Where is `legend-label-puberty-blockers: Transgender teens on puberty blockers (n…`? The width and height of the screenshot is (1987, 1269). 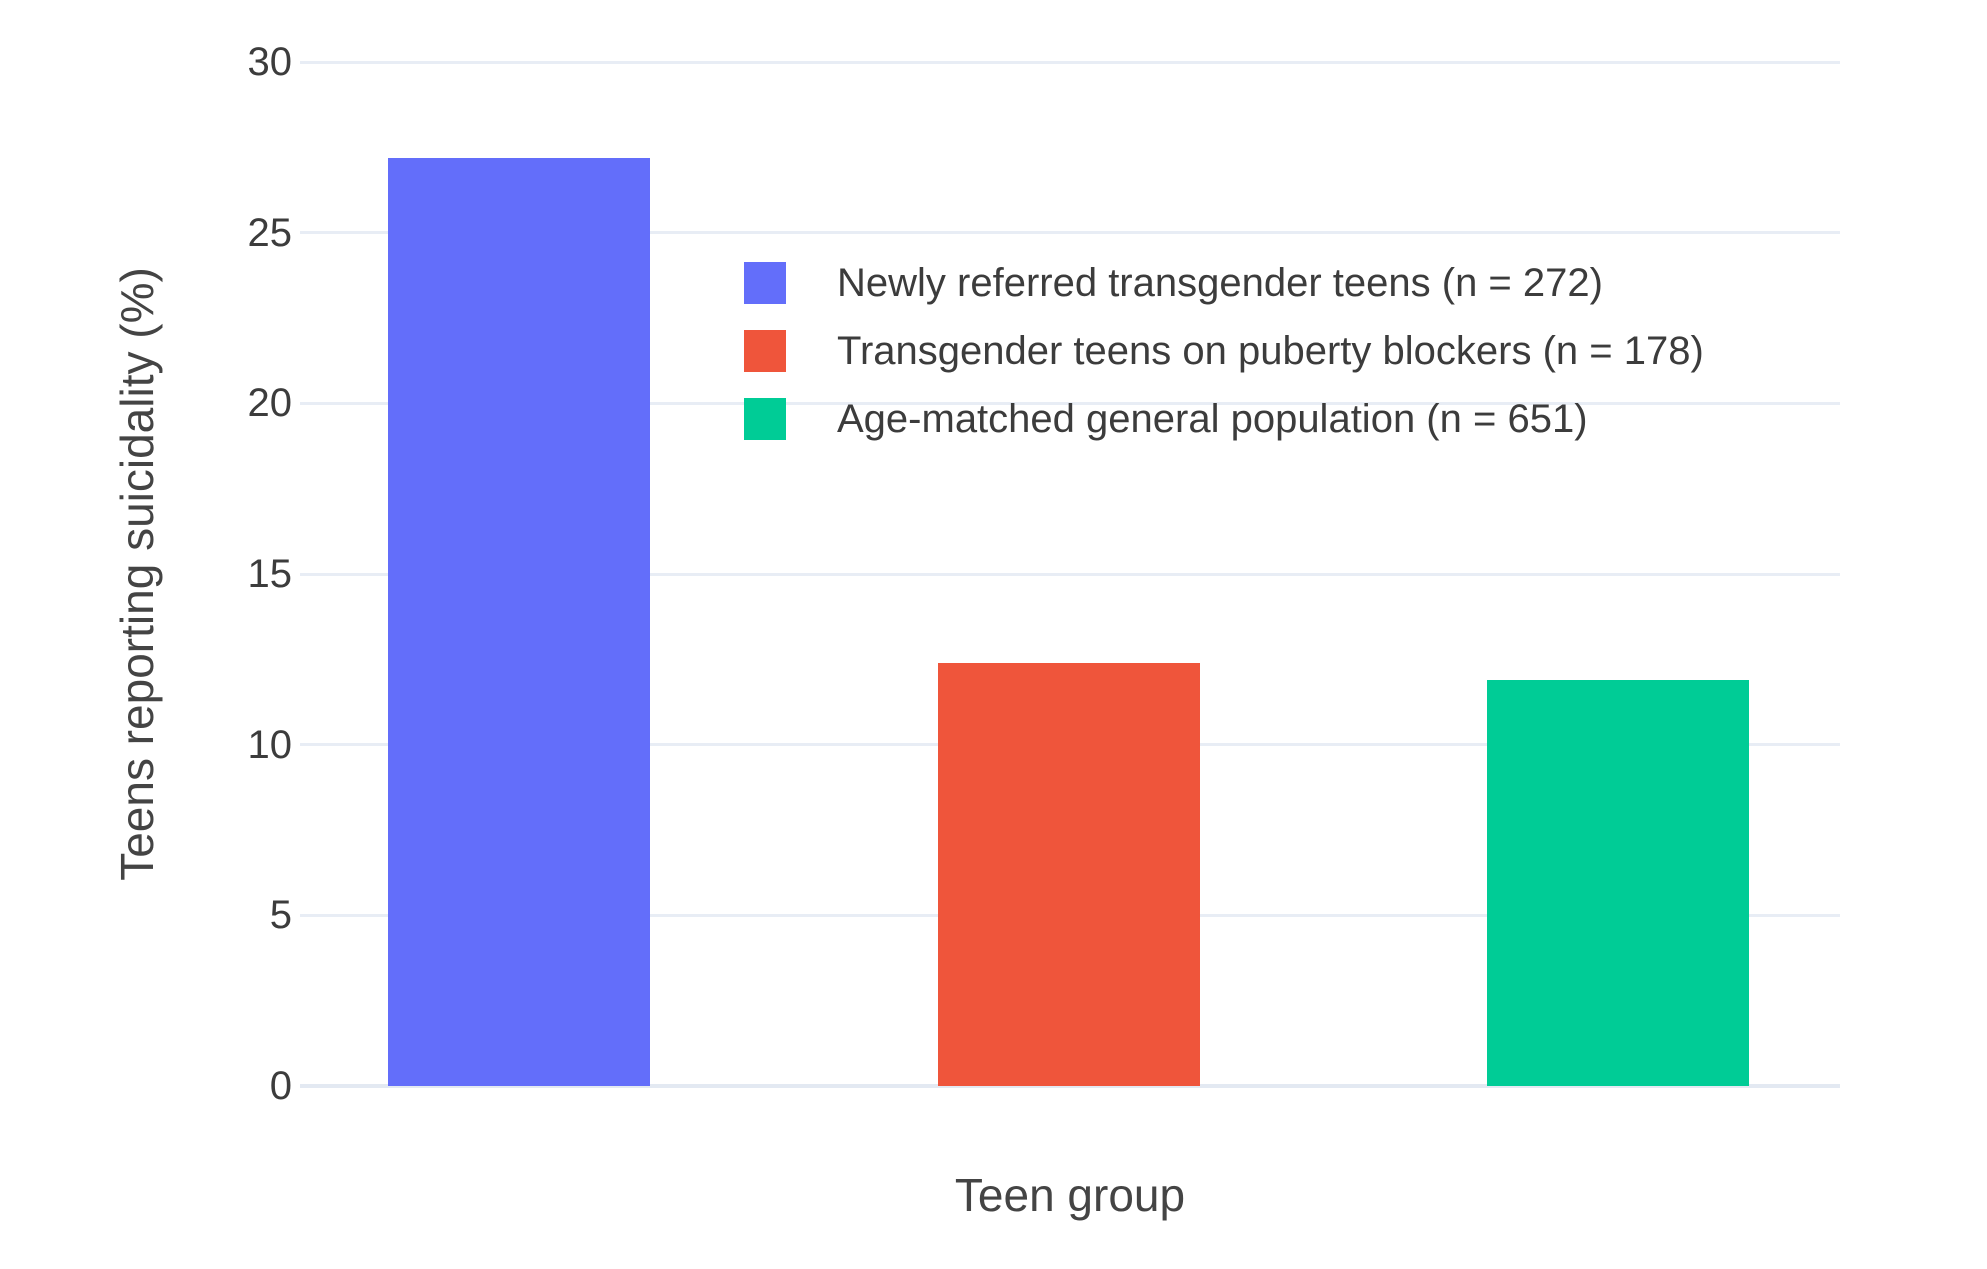 legend-label-puberty-blockers: Transgender teens on puberty blockers (n… is located at coordinates (1270, 351).